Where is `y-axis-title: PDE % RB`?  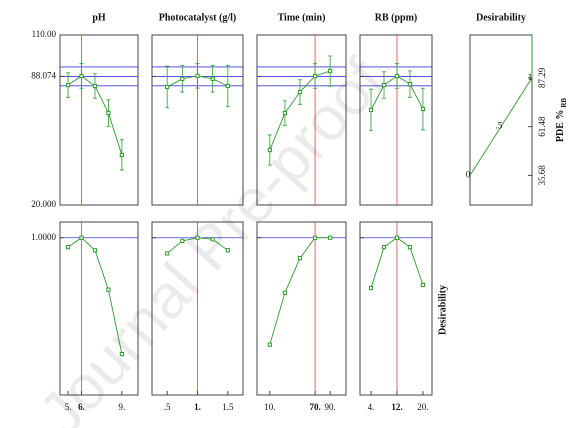
y-axis-title: PDE % RB is located at coordinates (561, 120).